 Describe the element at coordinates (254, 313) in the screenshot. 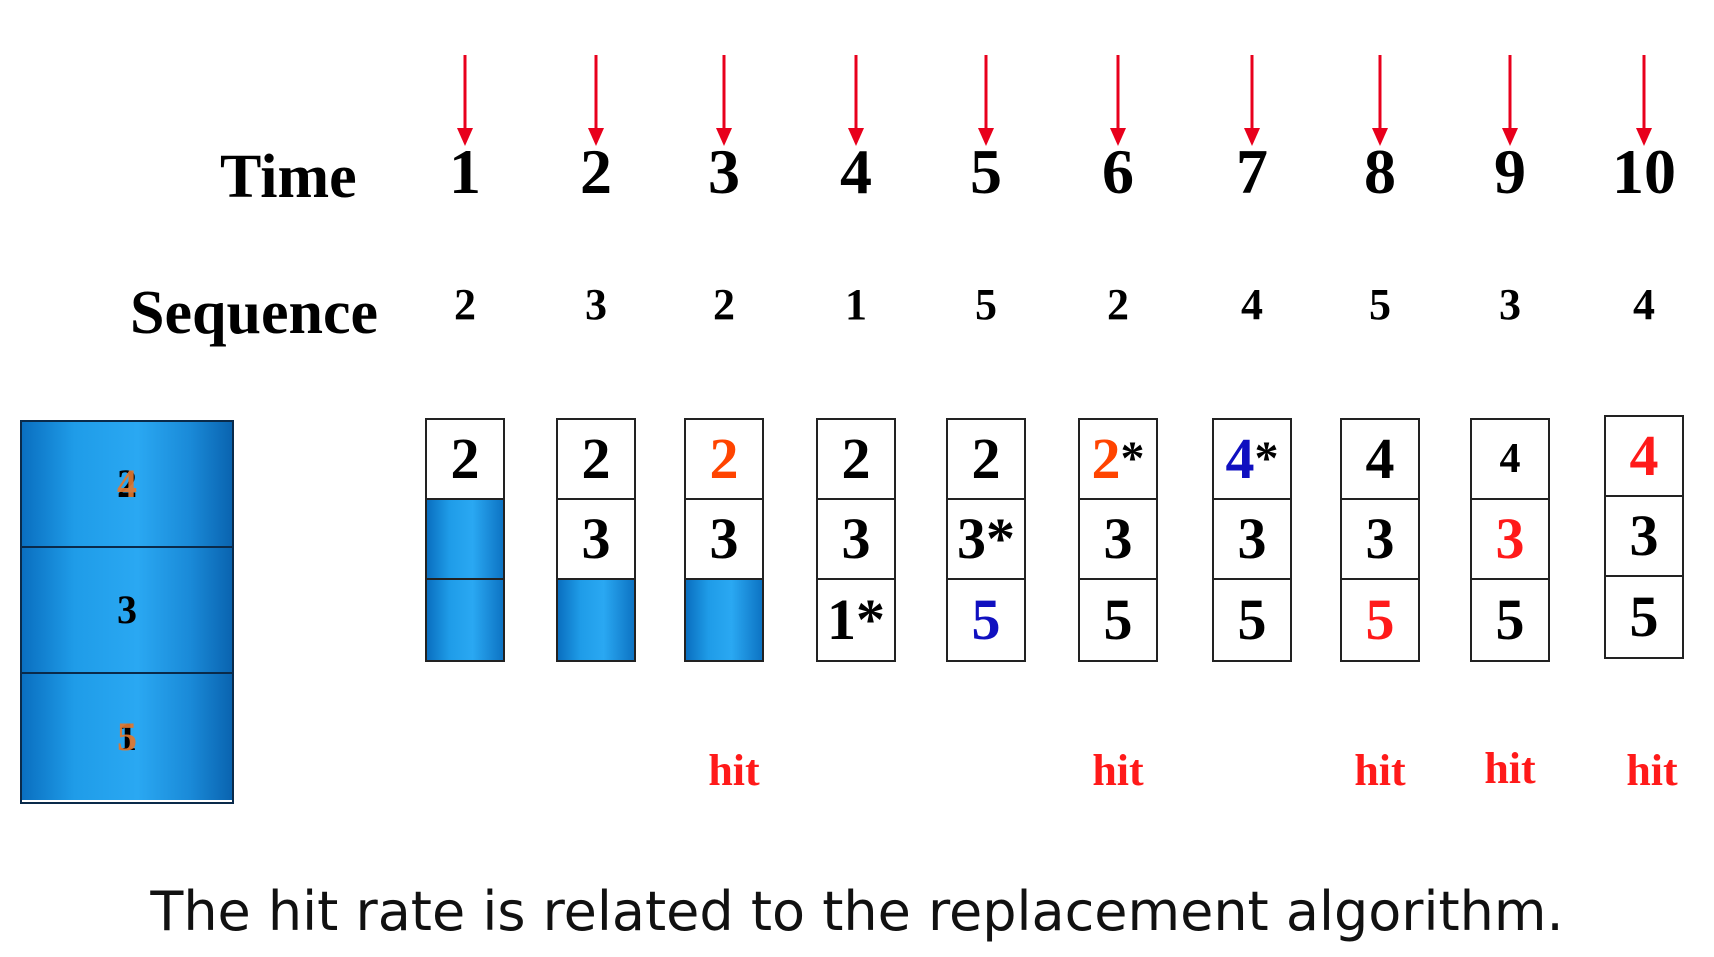

I see `sequence-label: Sequence` at that location.